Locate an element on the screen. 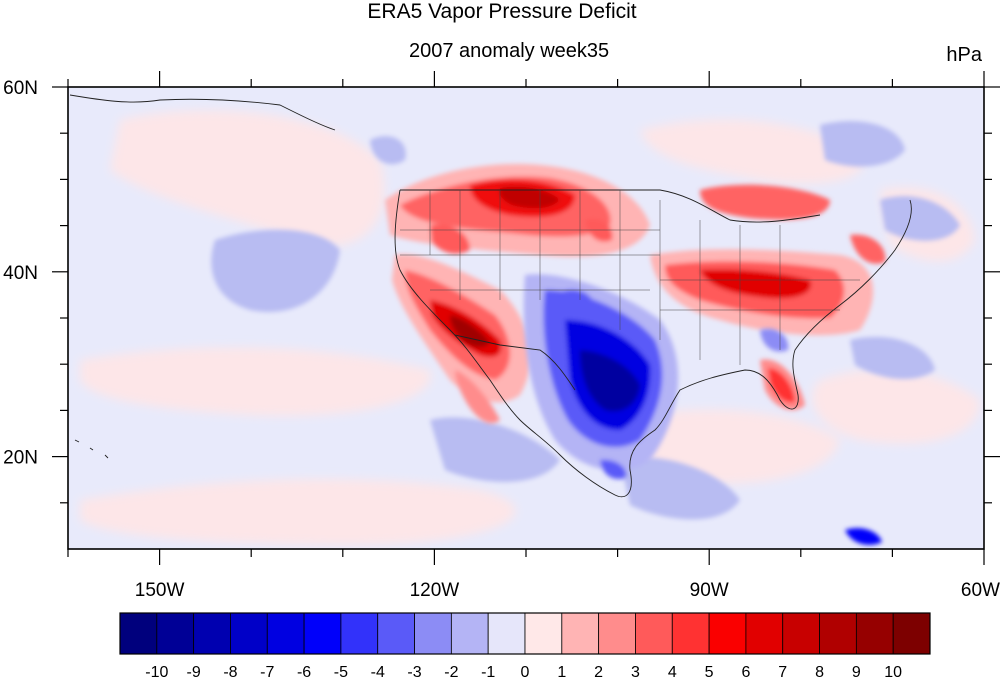  colorbar-label: 5 is located at coordinates (709, 672).